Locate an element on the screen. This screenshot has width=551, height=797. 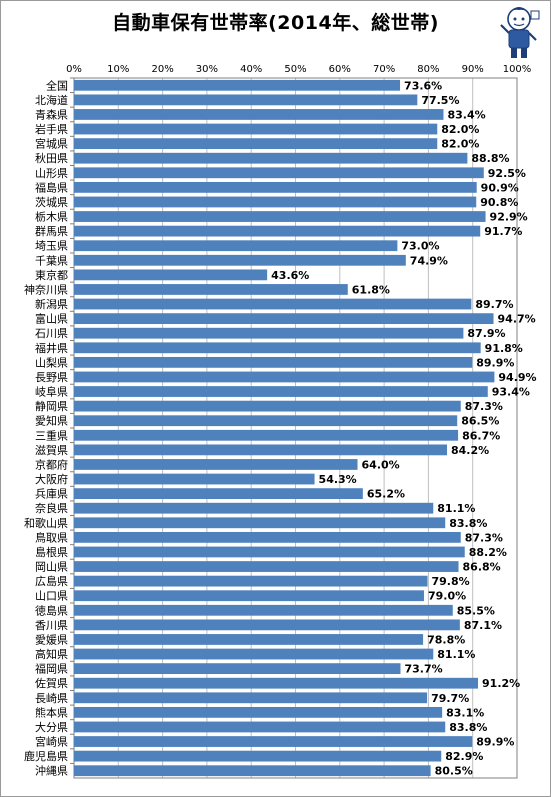
value-label: 77.5% is located at coordinates (440, 100).